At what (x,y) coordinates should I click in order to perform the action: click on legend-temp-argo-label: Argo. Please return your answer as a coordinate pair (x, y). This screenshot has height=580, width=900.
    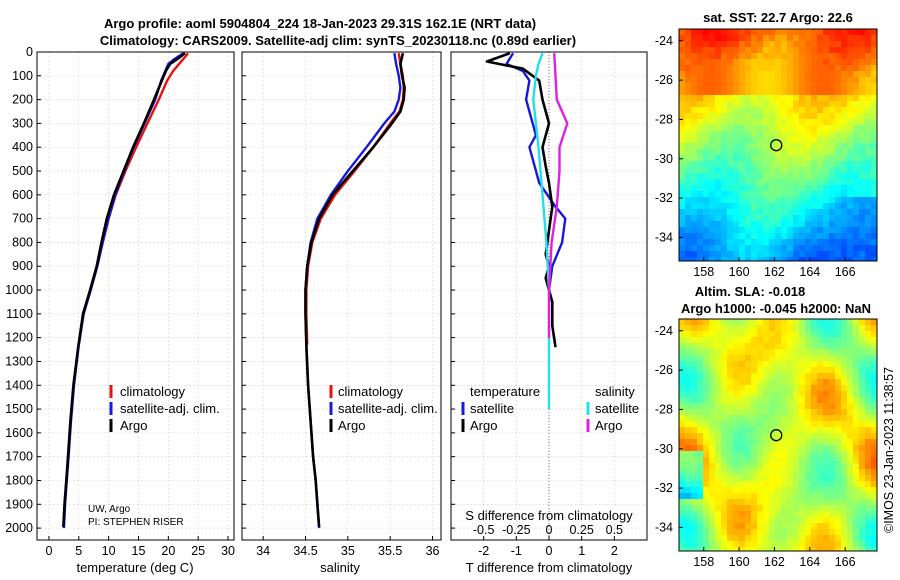
    Looking at the image, I should click on (483, 425).